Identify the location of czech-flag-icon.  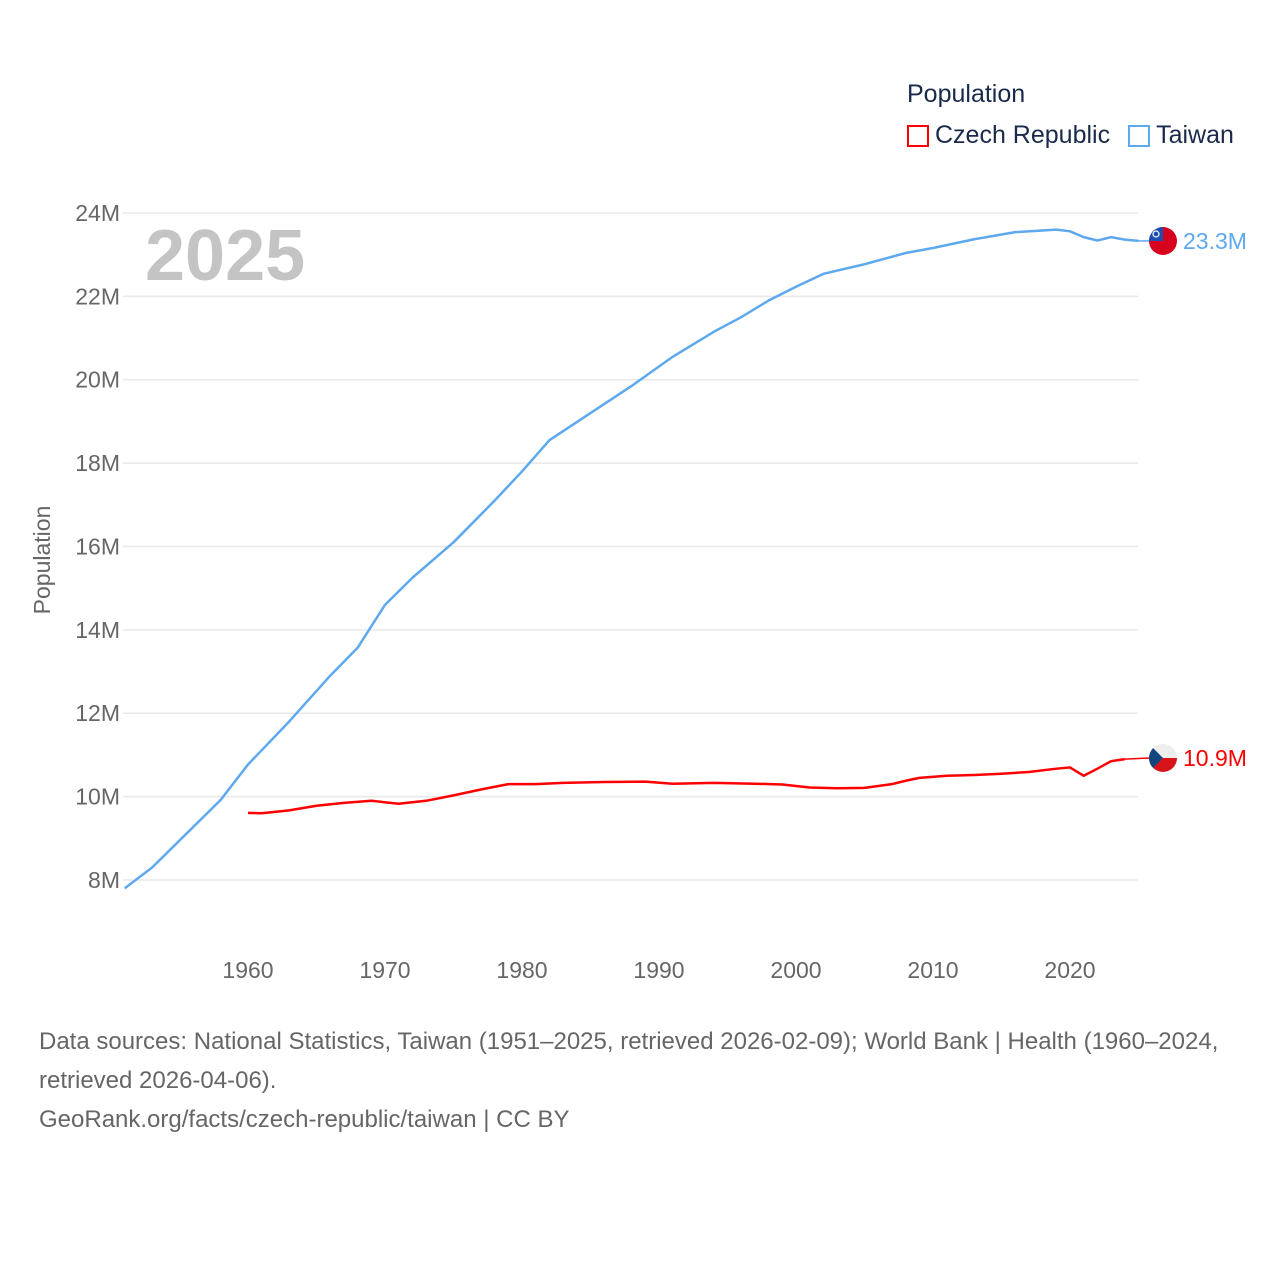
(1163, 758).